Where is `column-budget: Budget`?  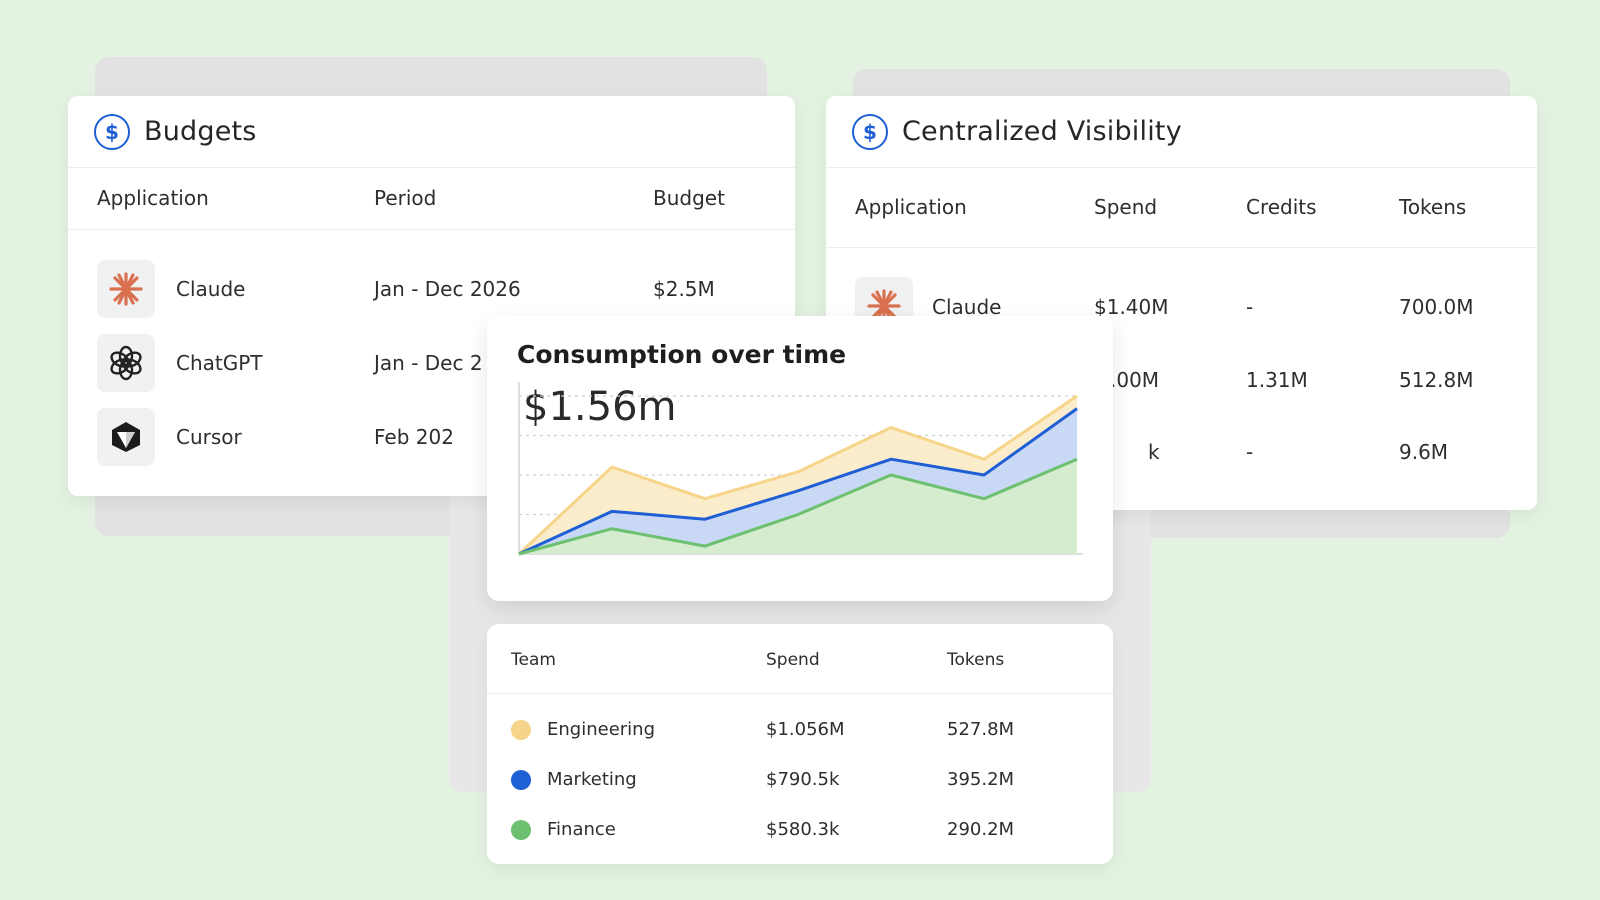 column-budget: Budget is located at coordinates (689, 198).